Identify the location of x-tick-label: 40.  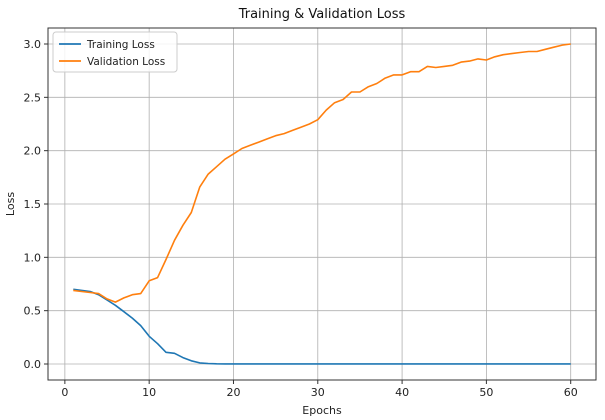
(402, 392).